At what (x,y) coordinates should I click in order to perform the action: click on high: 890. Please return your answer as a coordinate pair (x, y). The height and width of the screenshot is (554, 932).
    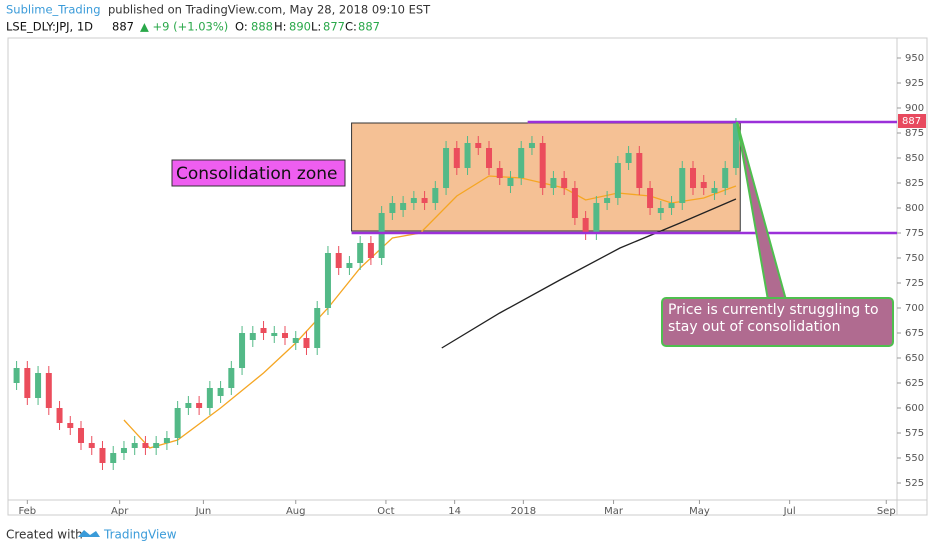
    Looking at the image, I should click on (300, 27).